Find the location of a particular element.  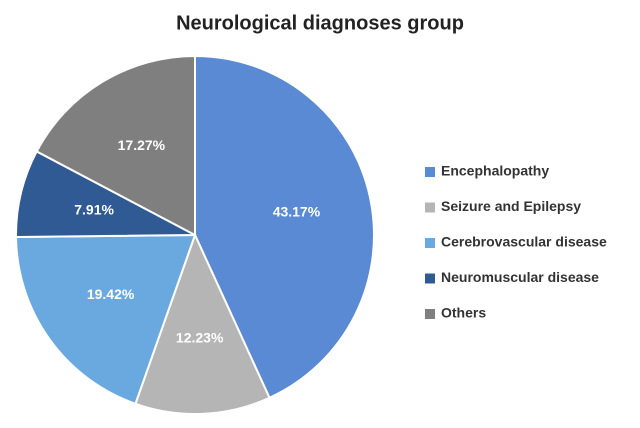

chart-title: Neurological diagnoses group is located at coordinates (320, 23).